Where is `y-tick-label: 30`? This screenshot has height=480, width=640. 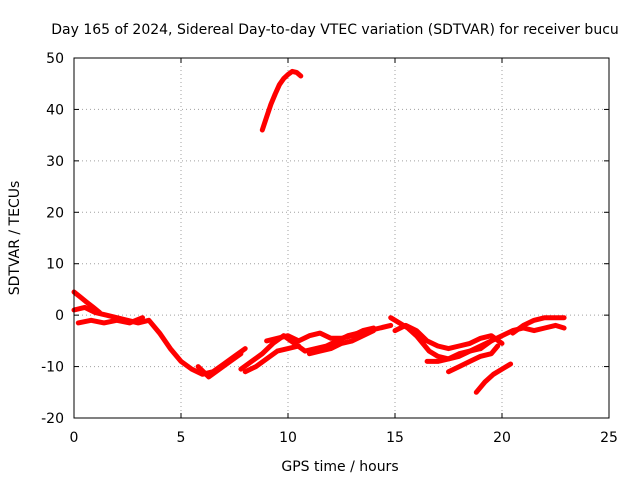 y-tick-label: 30 is located at coordinates (55, 162).